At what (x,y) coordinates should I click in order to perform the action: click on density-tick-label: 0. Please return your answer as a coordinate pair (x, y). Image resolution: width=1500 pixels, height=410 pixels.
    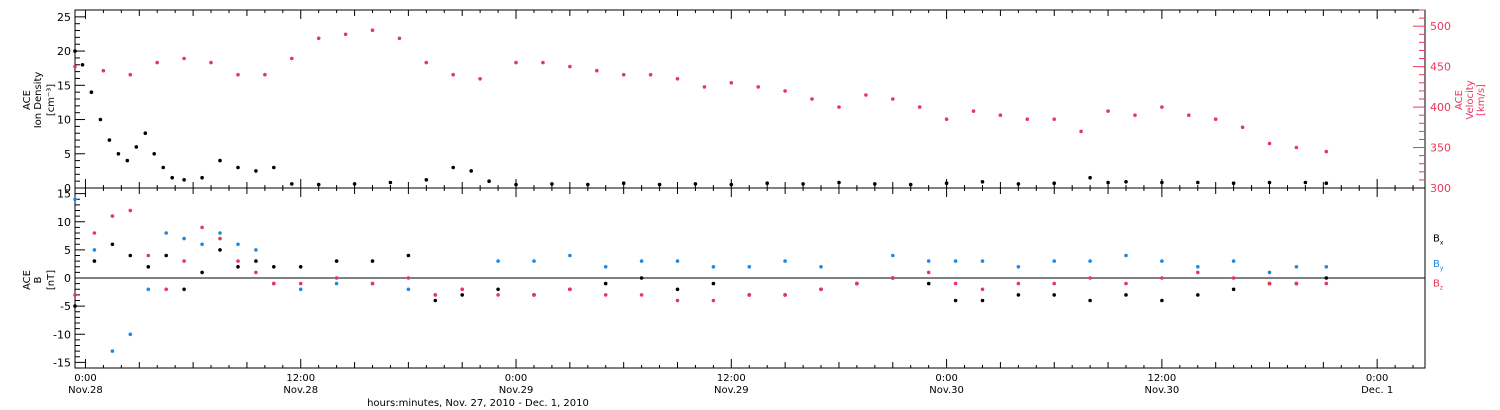
    Looking at the image, I should click on (67, 188).